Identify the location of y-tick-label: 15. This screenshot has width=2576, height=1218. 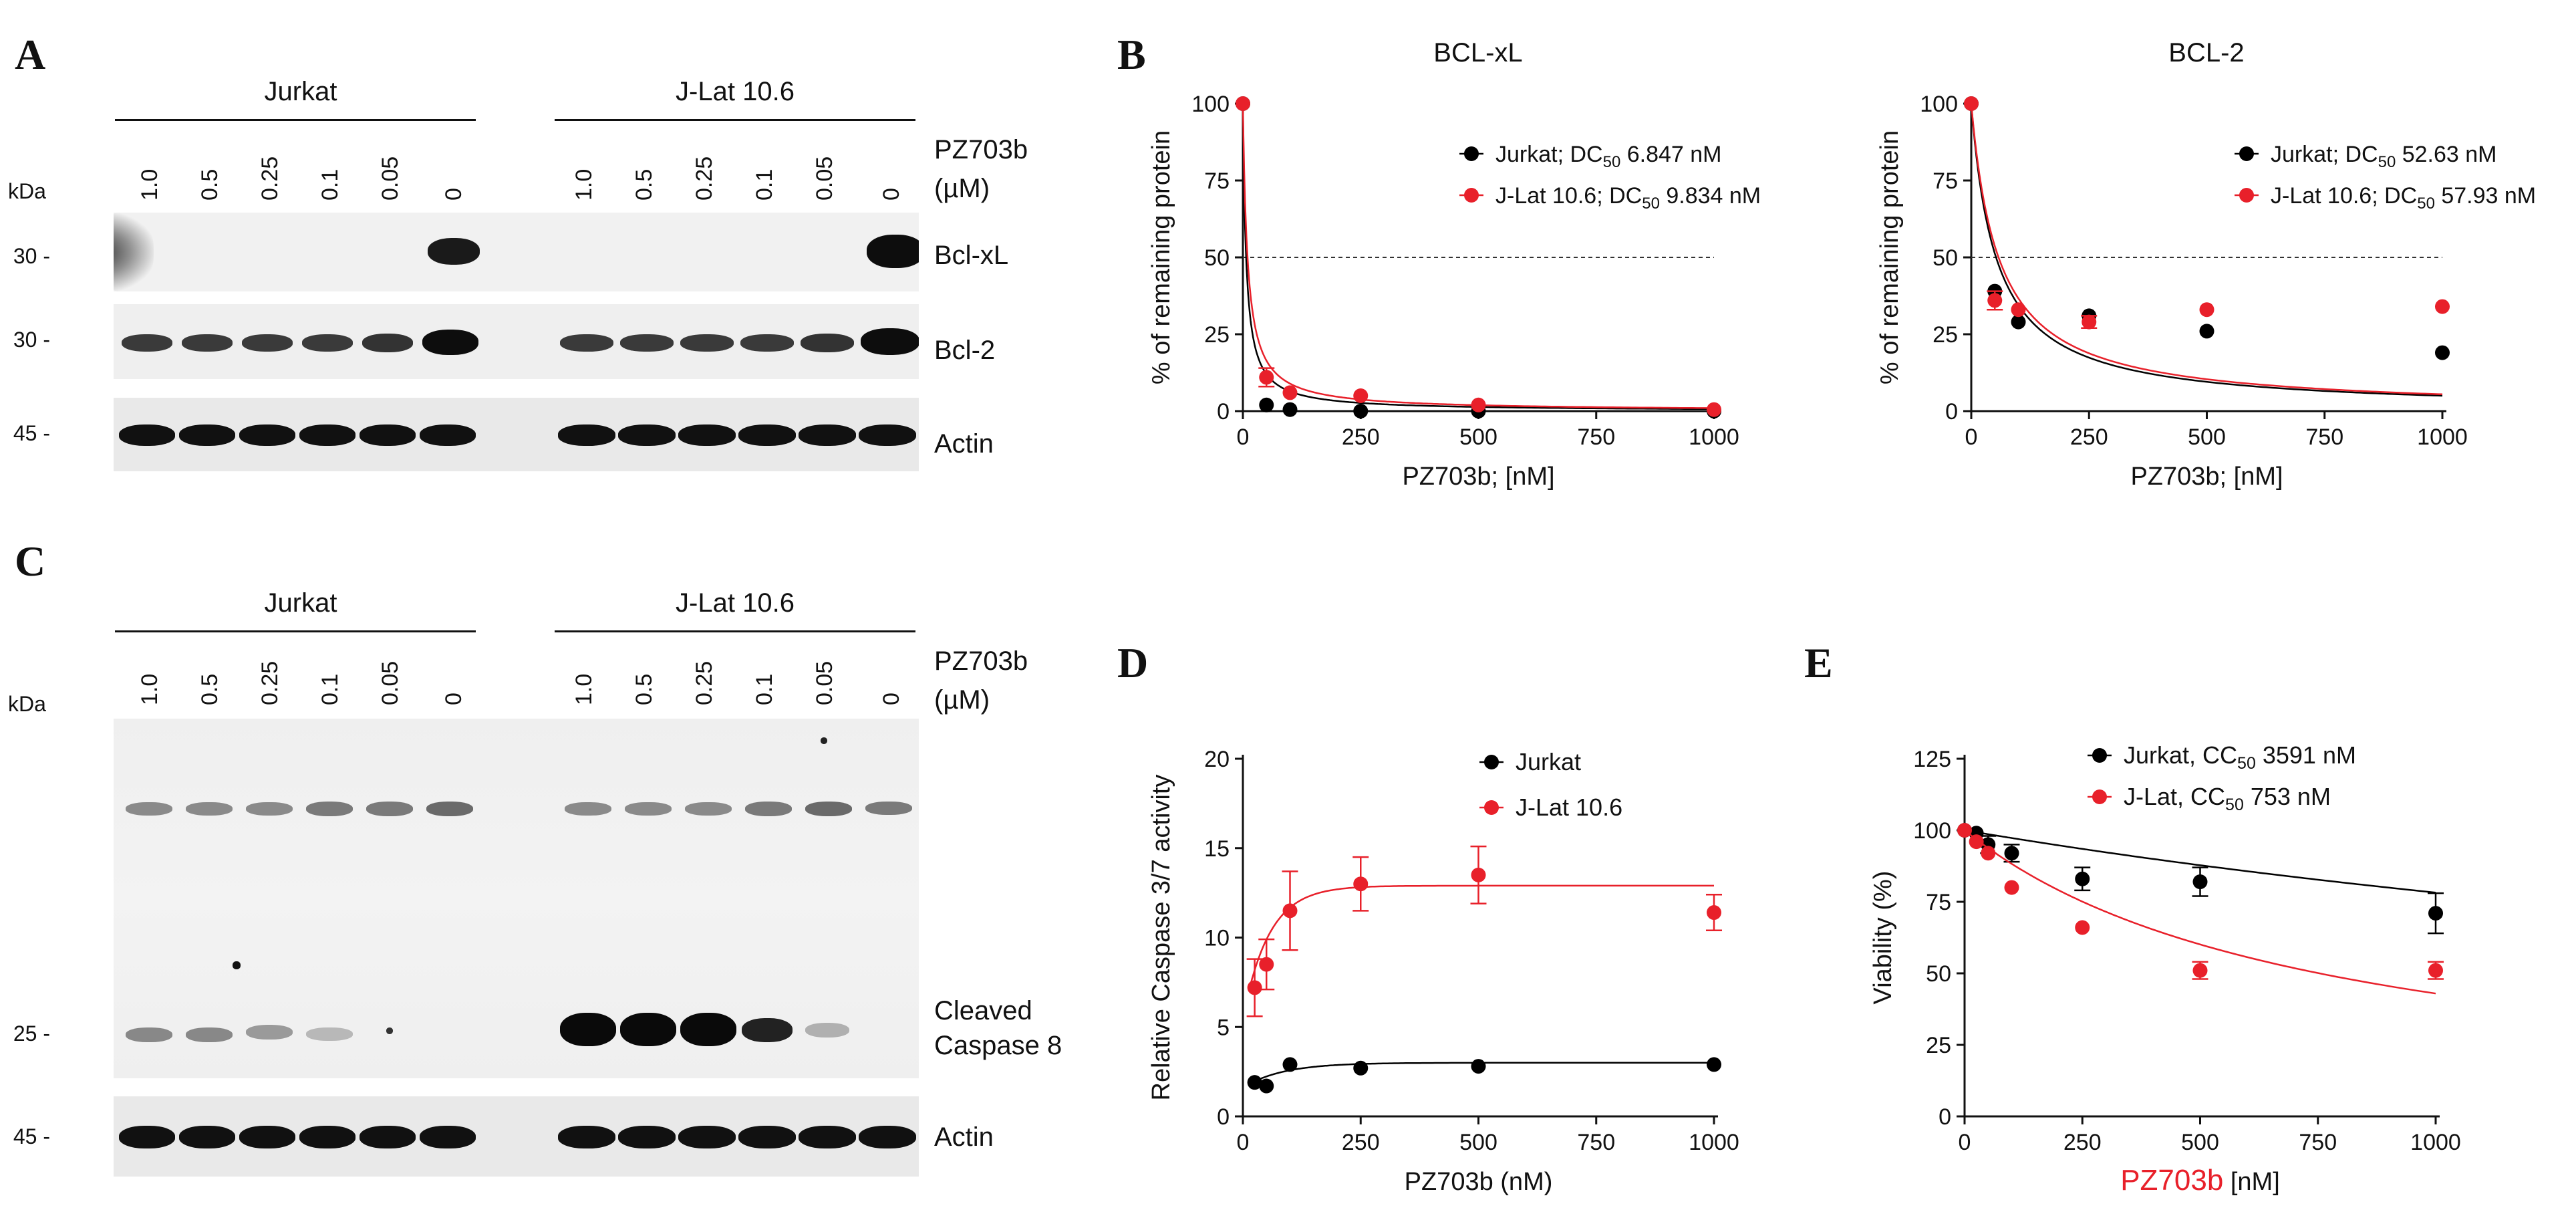
(1217, 849).